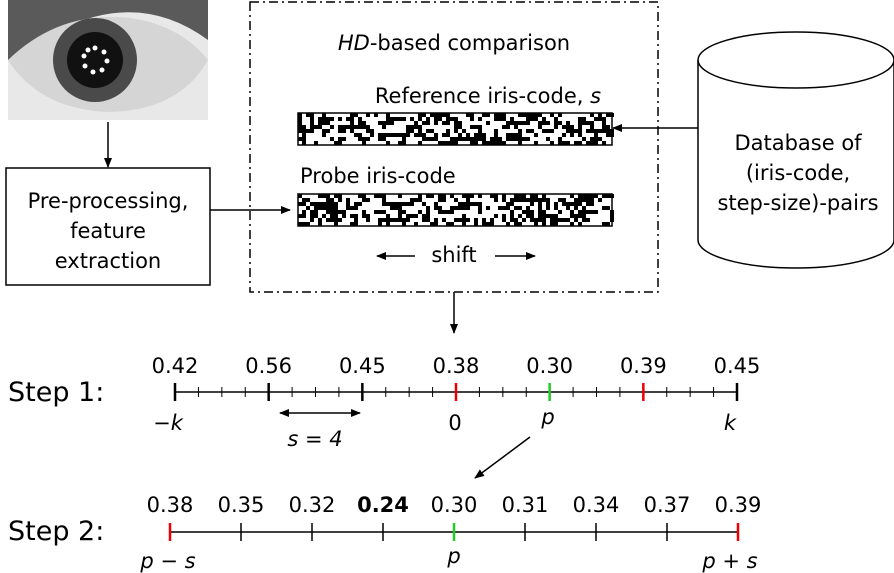 This screenshot has width=894, height=573. Describe the element at coordinates (453, 255) in the screenshot. I see `shift-label: shift` at that location.